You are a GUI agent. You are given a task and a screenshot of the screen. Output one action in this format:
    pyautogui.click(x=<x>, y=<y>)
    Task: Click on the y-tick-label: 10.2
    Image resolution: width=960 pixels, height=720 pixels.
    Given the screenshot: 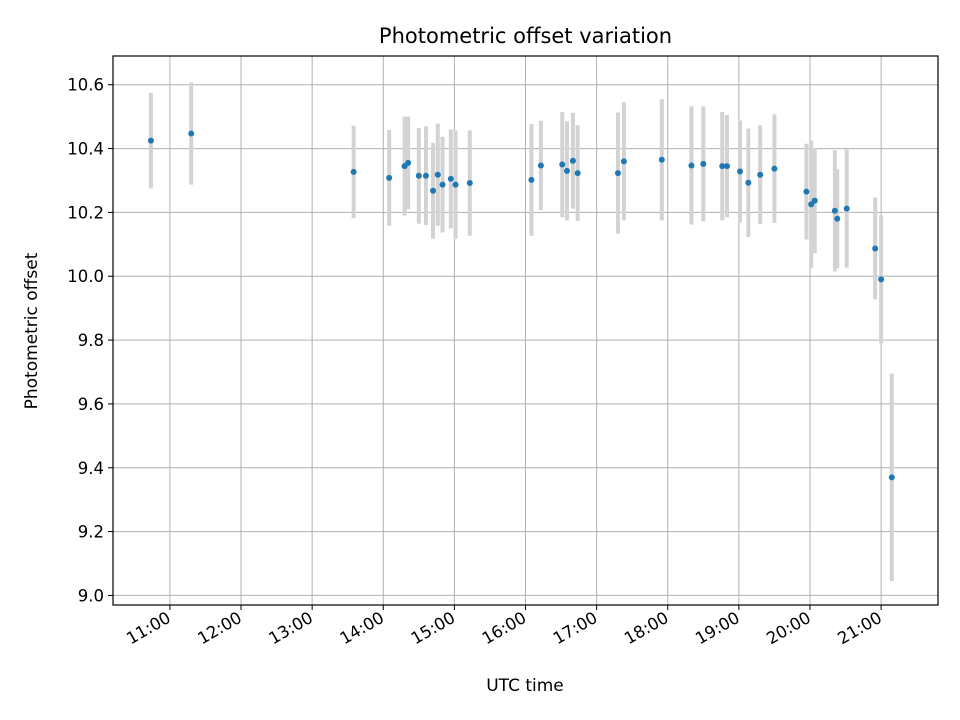 What is the action you would take?
    pyautogui.click(x=85, y=212)
    